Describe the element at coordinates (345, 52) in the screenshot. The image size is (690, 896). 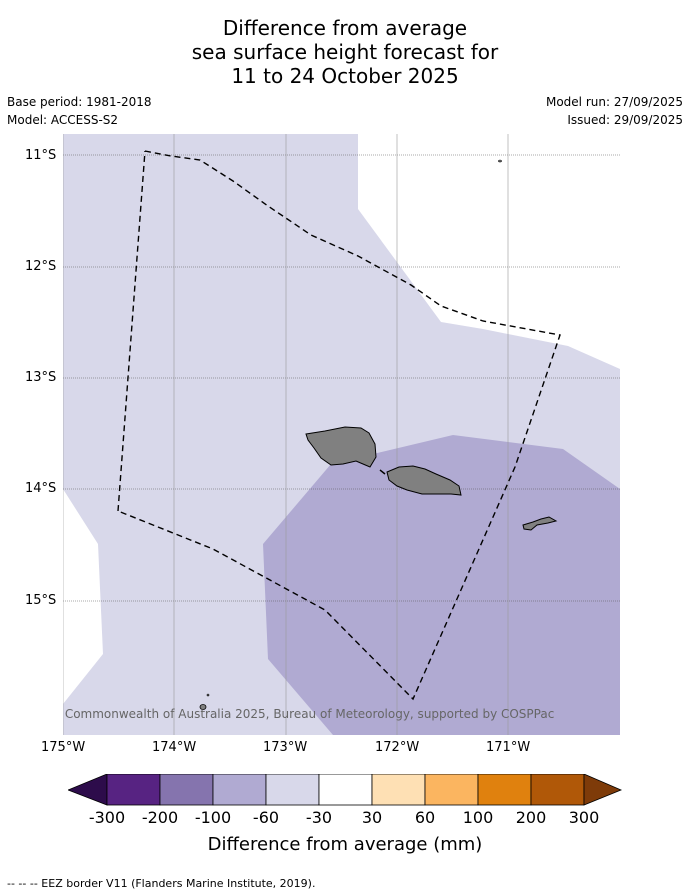
I see `title-line-2: sea surface height forecast for` at that location.